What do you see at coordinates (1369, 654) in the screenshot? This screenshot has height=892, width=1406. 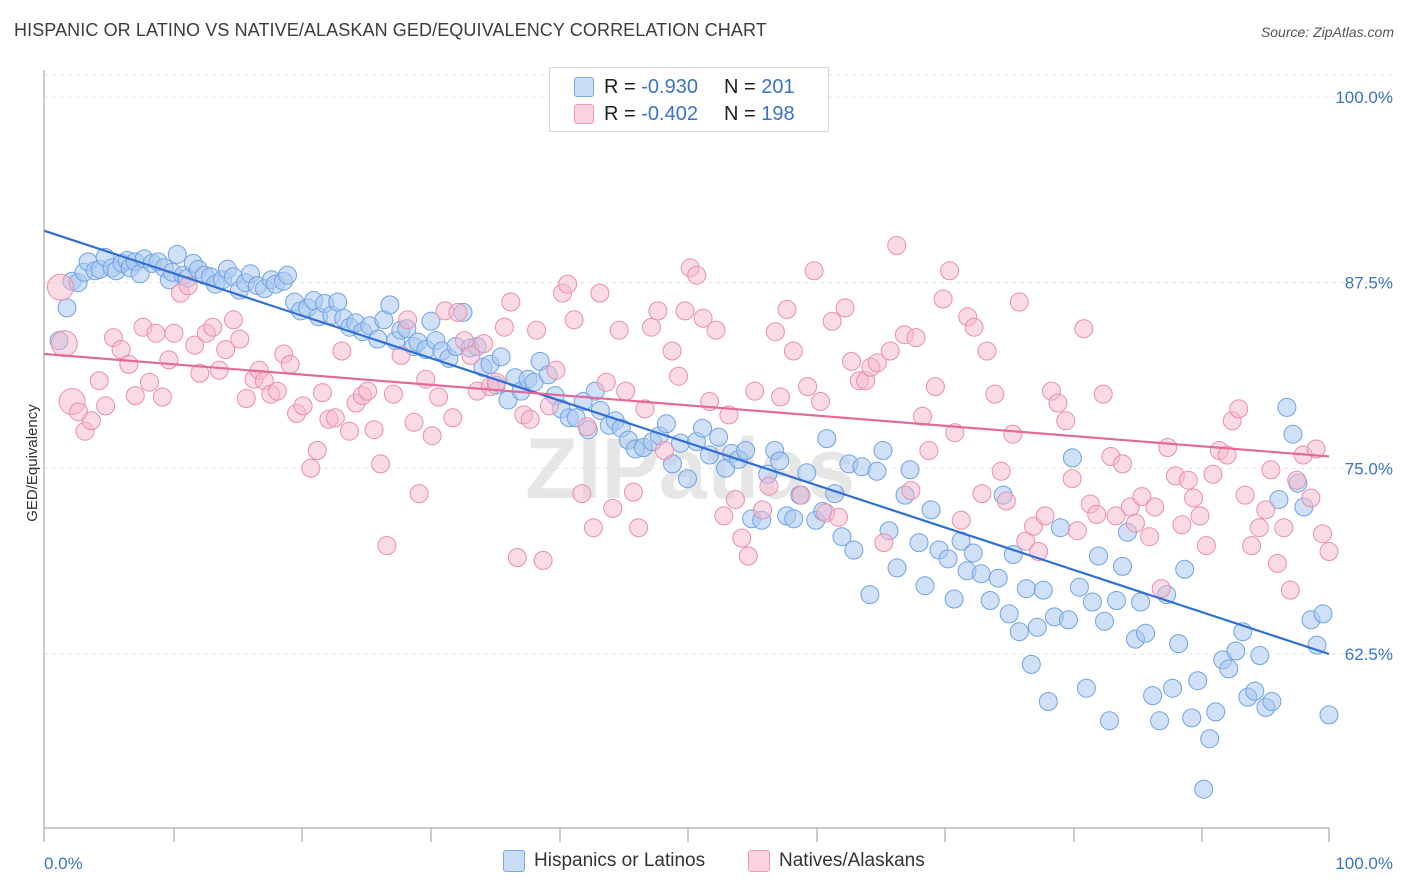 I see `y-tick-label: 62.5%` at bounding box center [1369, 654].